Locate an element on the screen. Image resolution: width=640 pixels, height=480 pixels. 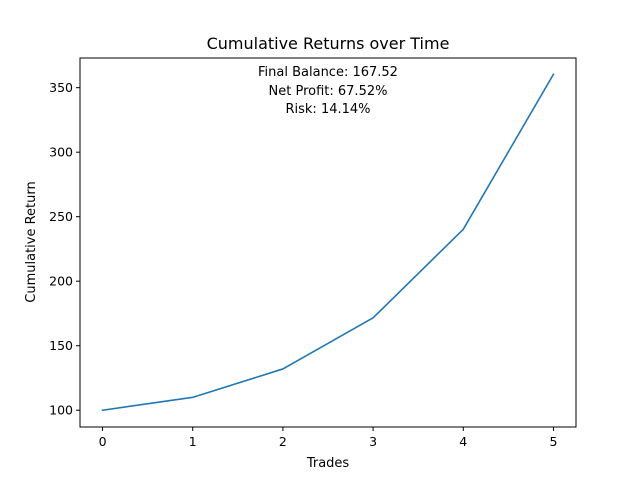
x-tick-label: 3 is located at coordinates (373, 441).